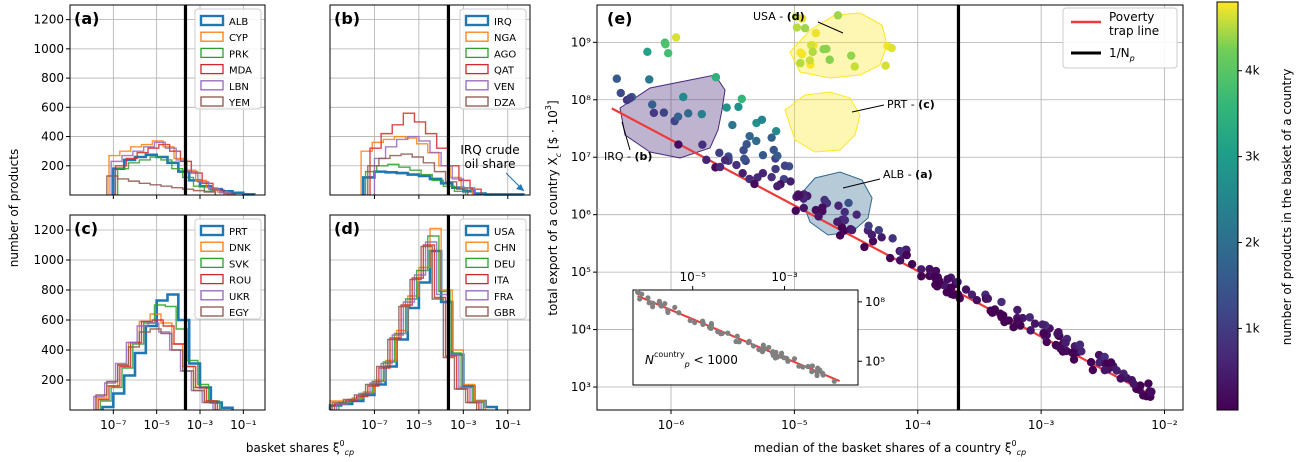 Image resolution: width=1297 pixels, height=462 pixels. I want to click on legend-label: IRQ, so click(503, 22).